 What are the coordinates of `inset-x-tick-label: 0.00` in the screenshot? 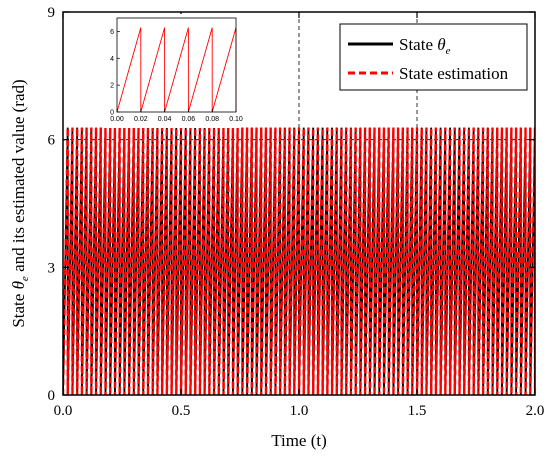 It's located at (117, 119).